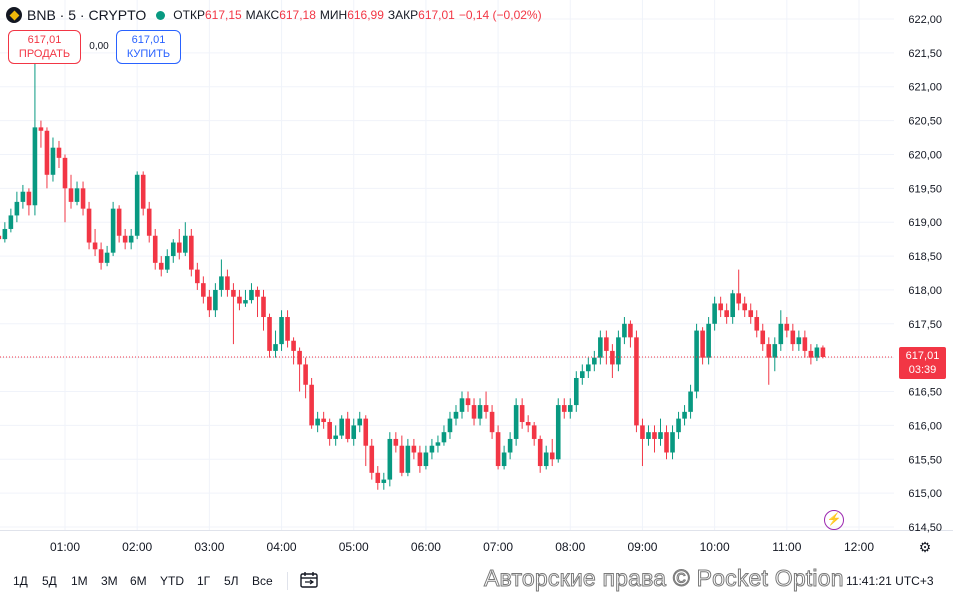 The width and height of the screenshot is (953, 597). What do you see at coordinates (834, 520) in the screenshot?
I see `lightning-icon: ⚡` at bounding box center [834, 520].